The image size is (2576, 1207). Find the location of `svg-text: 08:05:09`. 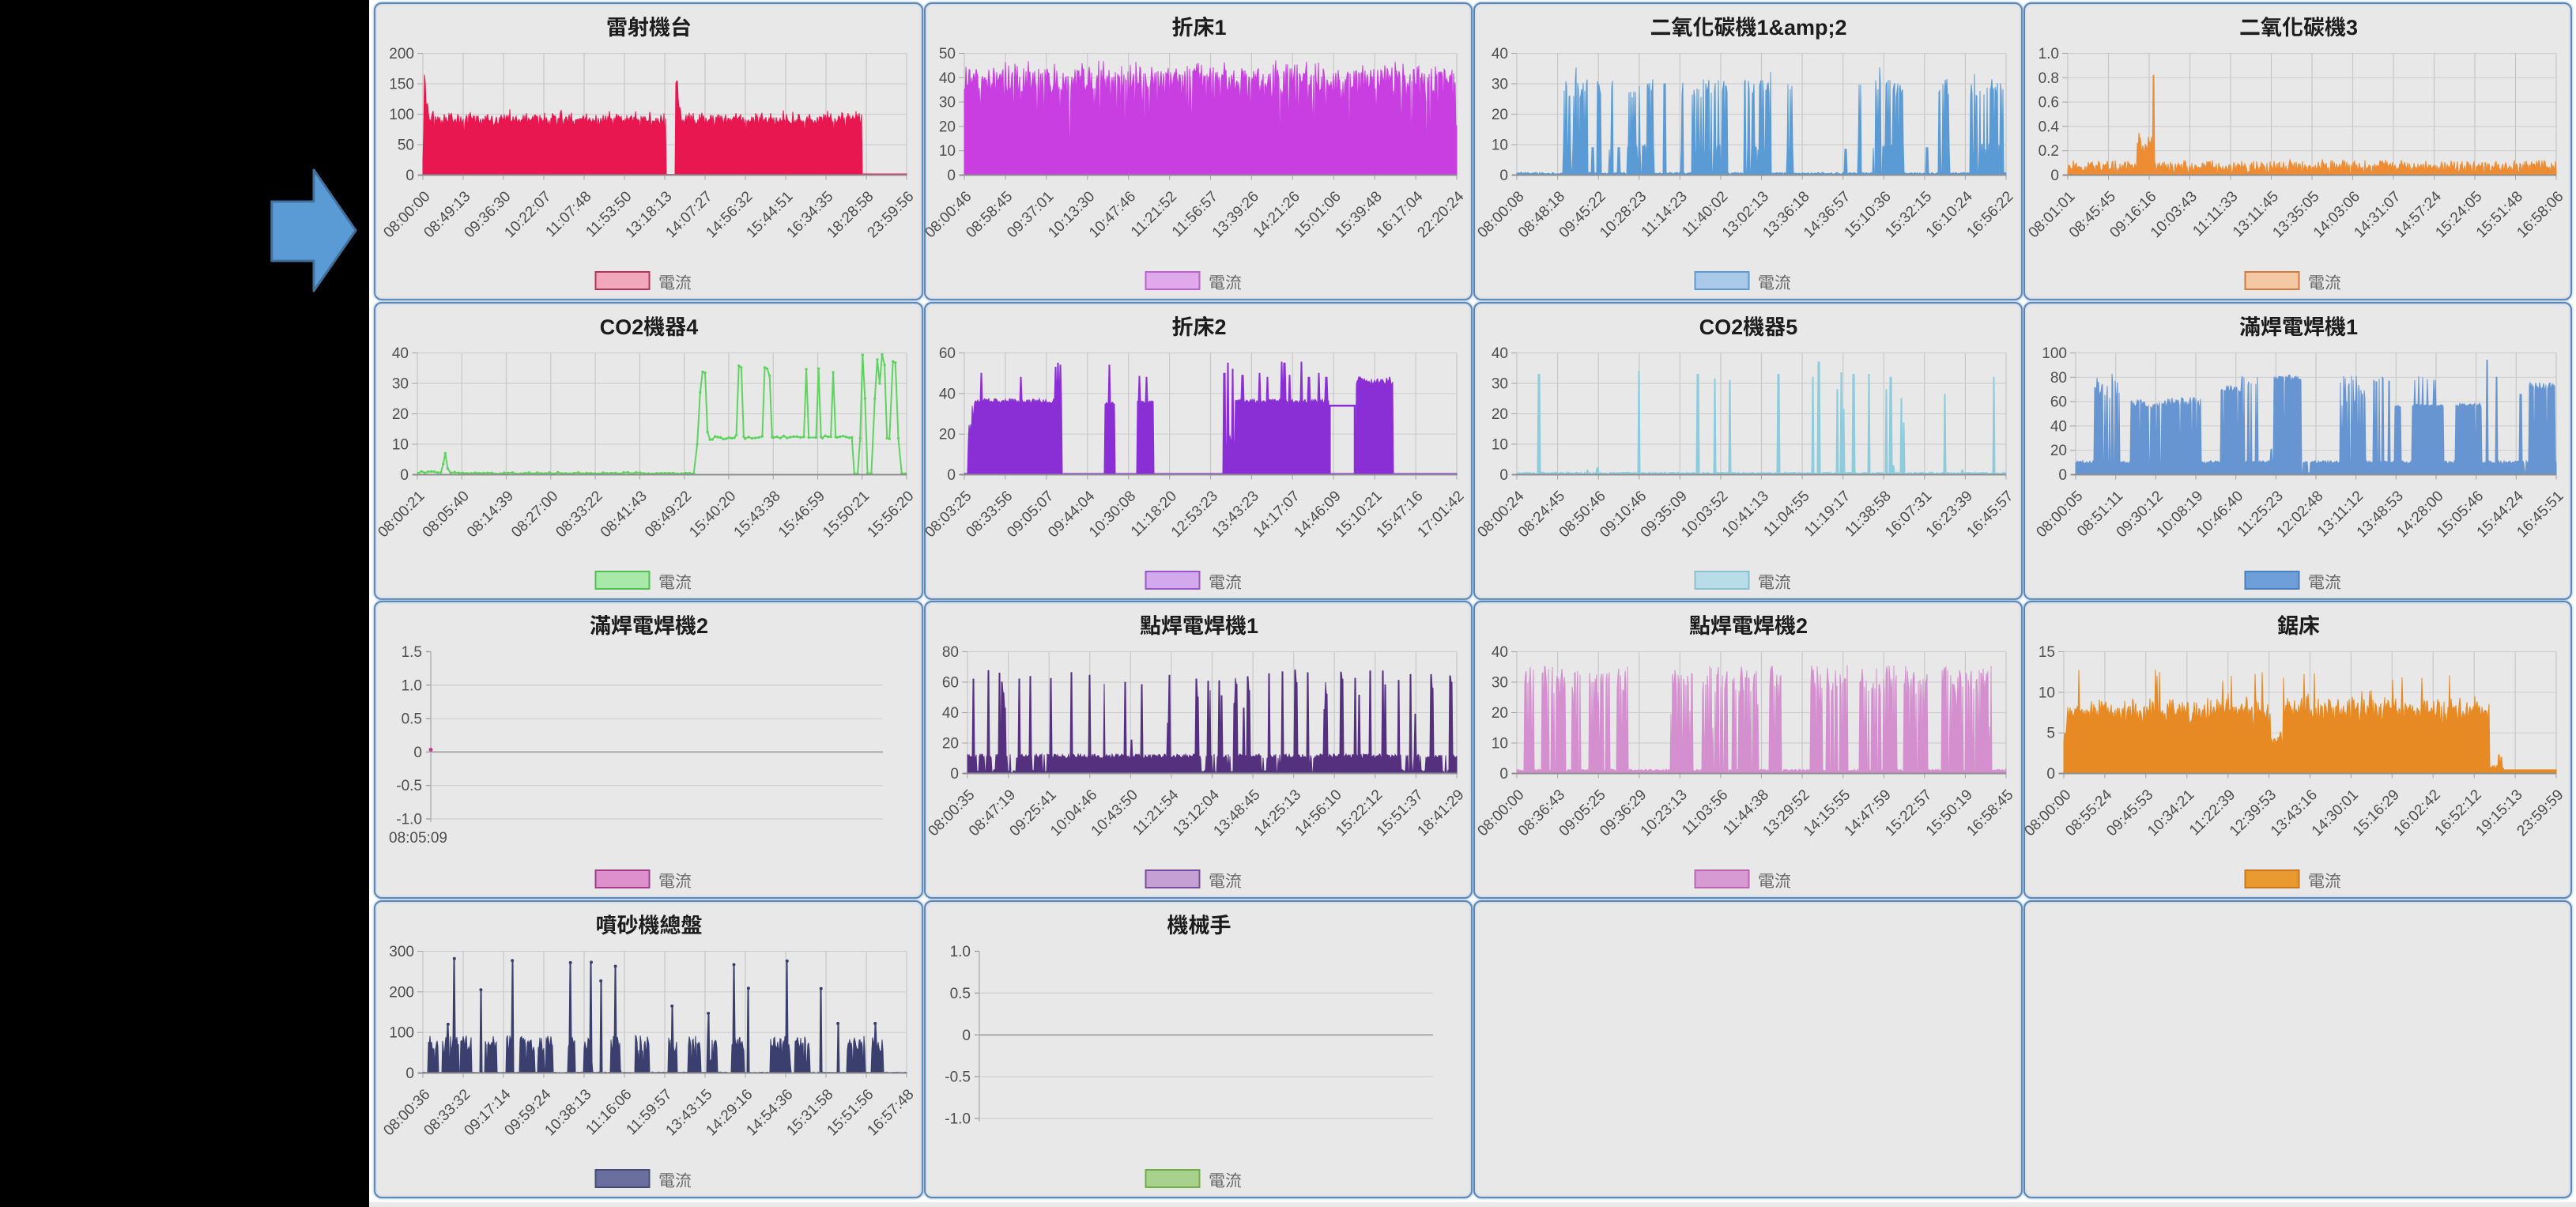

svg-text: 08:05:09 is located at coordinates (418, 838).